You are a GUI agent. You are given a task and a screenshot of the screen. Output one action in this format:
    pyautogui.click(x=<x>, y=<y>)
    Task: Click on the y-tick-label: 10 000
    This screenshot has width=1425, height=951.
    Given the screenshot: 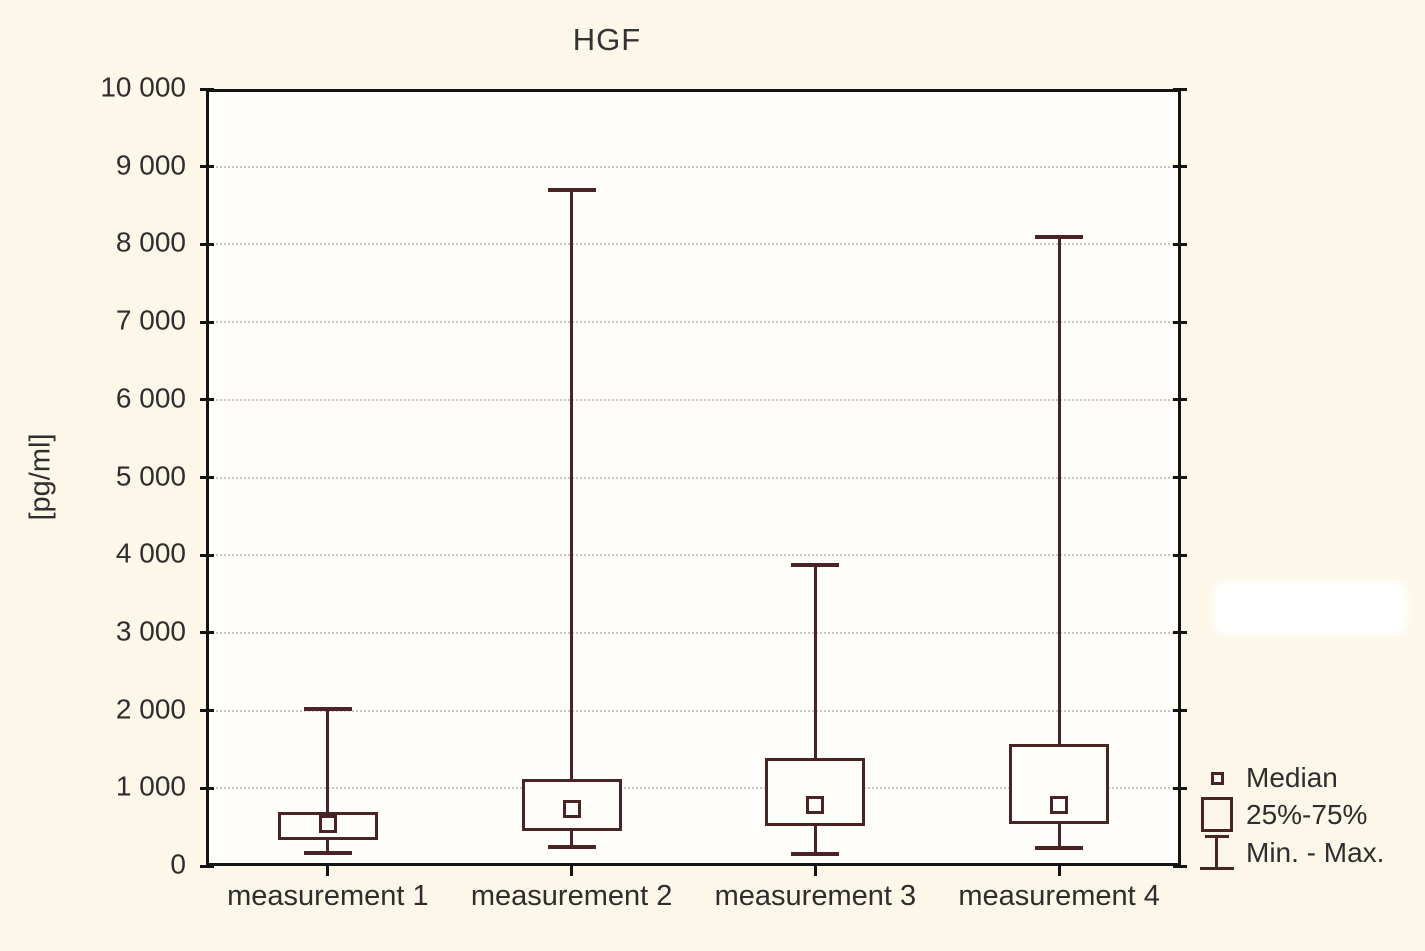 What is the action you would take?
    pyautogui.click(x=143, y=87)
    